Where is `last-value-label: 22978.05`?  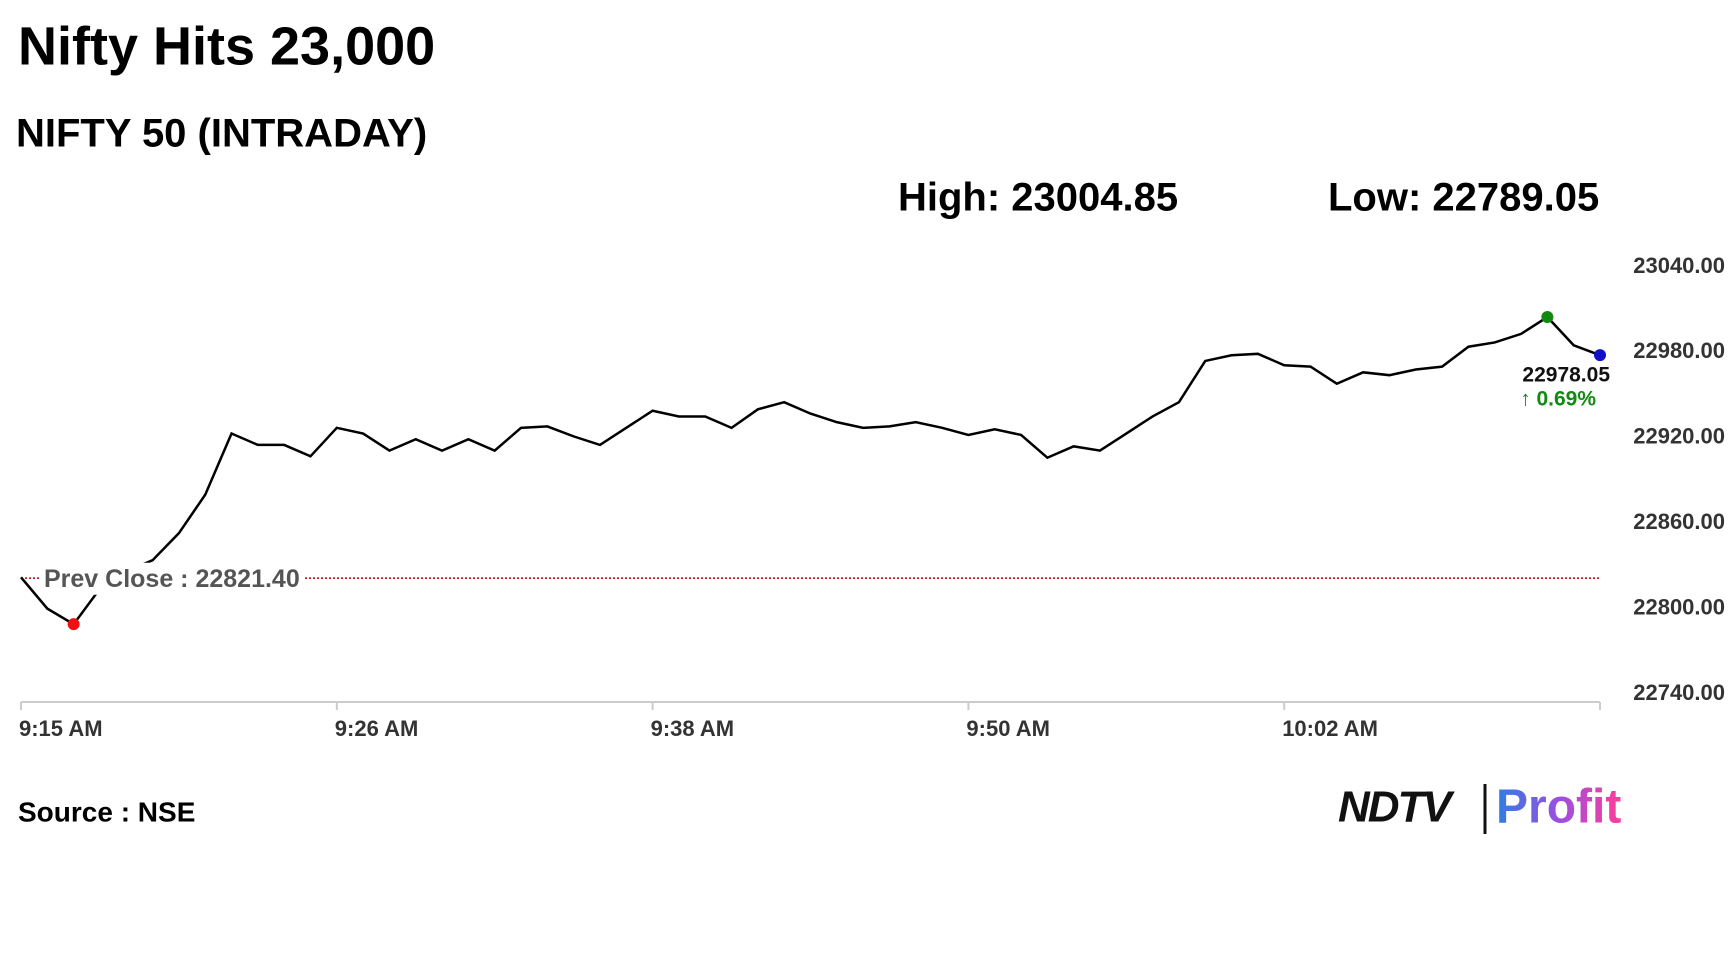
last-value-label: 22978.05 is located at coordinates (1566, 375).